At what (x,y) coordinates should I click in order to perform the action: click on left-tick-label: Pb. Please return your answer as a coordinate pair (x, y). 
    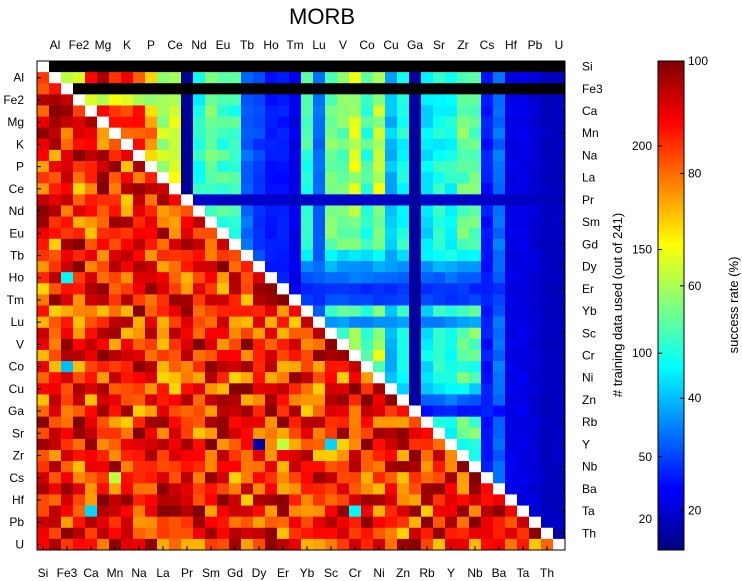
    Looking at the image, I should click on (16, 522).